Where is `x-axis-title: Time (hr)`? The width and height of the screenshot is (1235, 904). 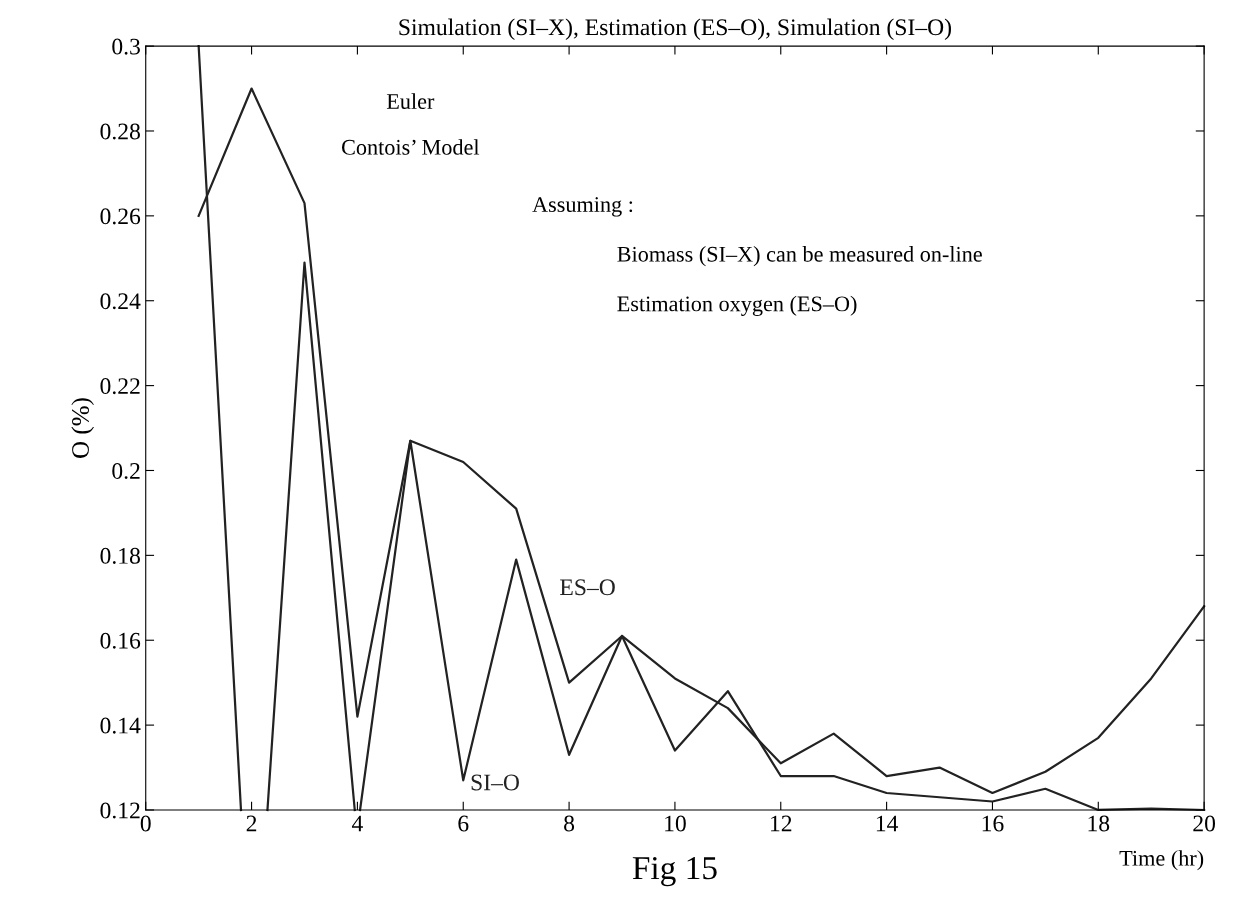
x-axis-title: Time (hr) is located at coordinates (1161, 860).